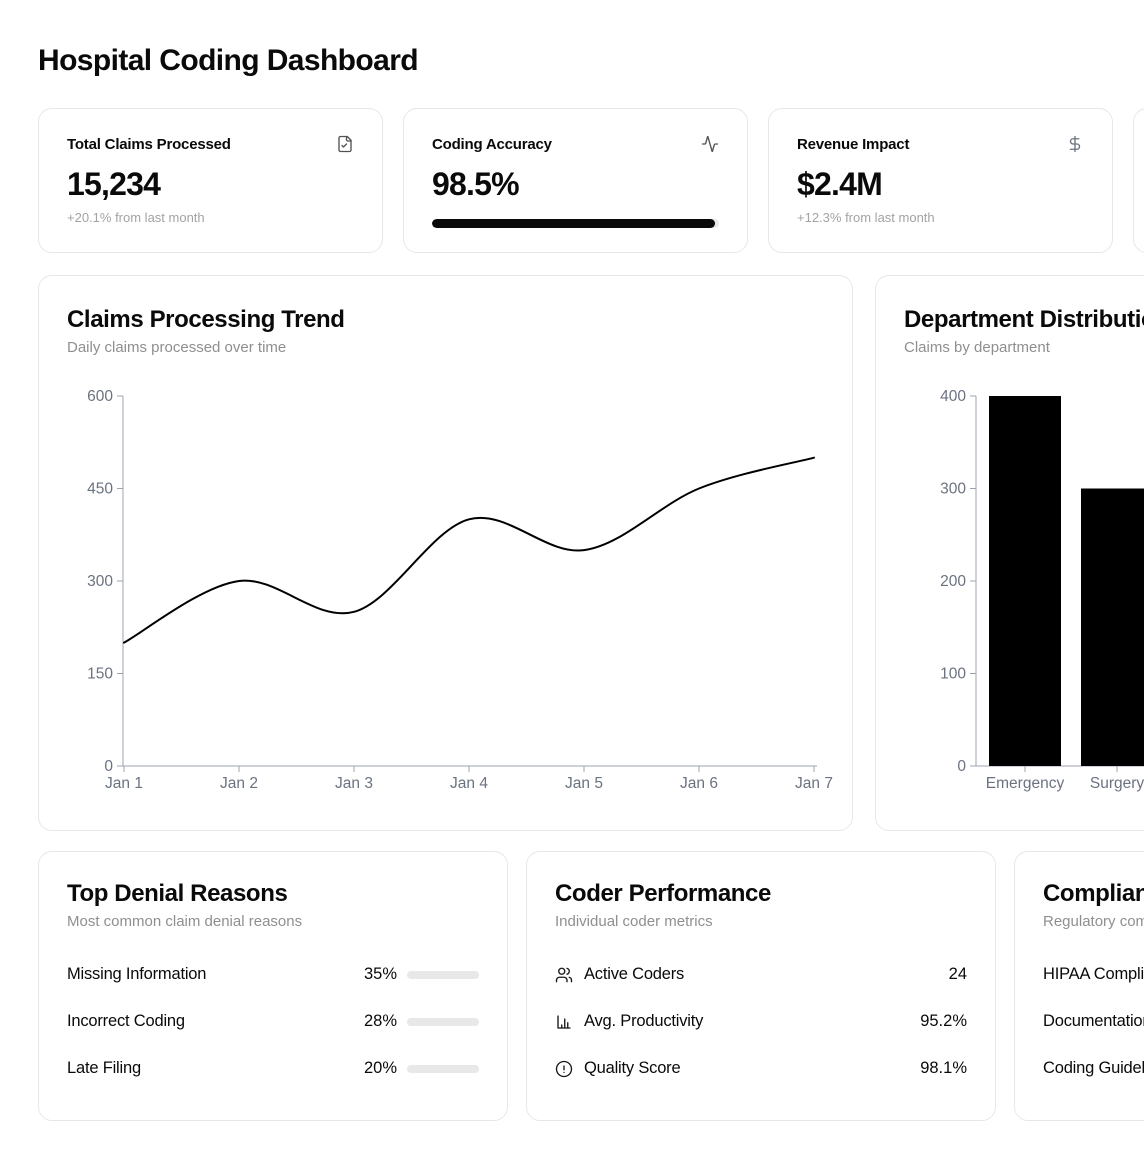 Image resolution: width=1144 pixels, height=1168 pixels. What do you see at coordinates (840, 184) in the screenshot?
I see `stat-value: $2.4M` at bounding box center [840, 184].